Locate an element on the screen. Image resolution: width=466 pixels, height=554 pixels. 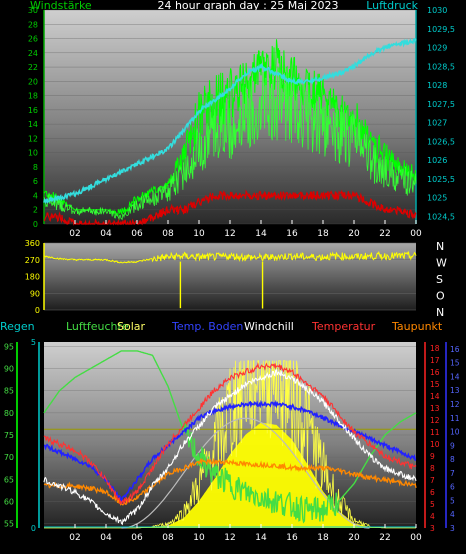
pressure-axis-tick-label: 1029 is located at coordinates (437, 48).